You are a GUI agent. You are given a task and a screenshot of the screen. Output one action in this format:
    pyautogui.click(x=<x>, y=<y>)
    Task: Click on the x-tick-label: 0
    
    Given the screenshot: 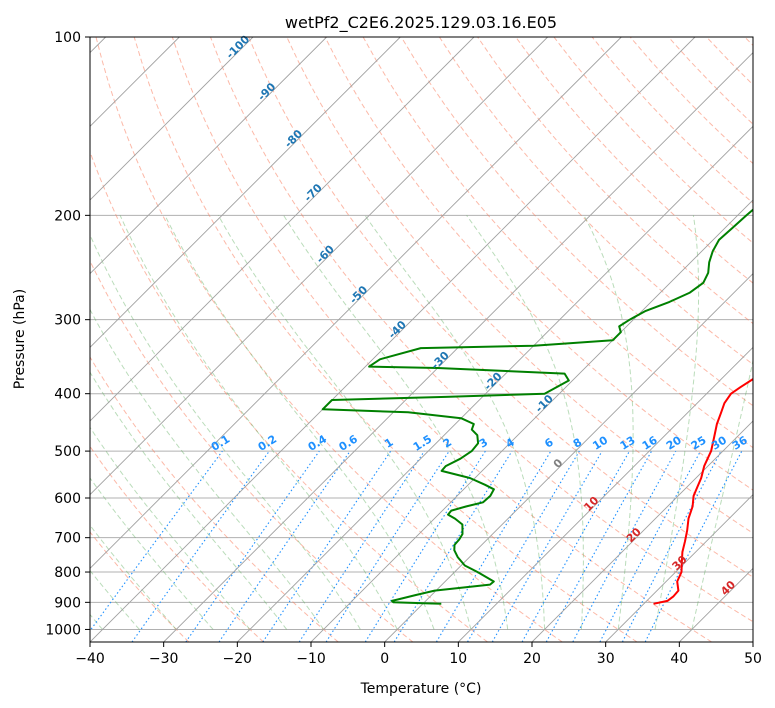 What is the action you would take?
    pyautogui.click(x=384, y=659)
    